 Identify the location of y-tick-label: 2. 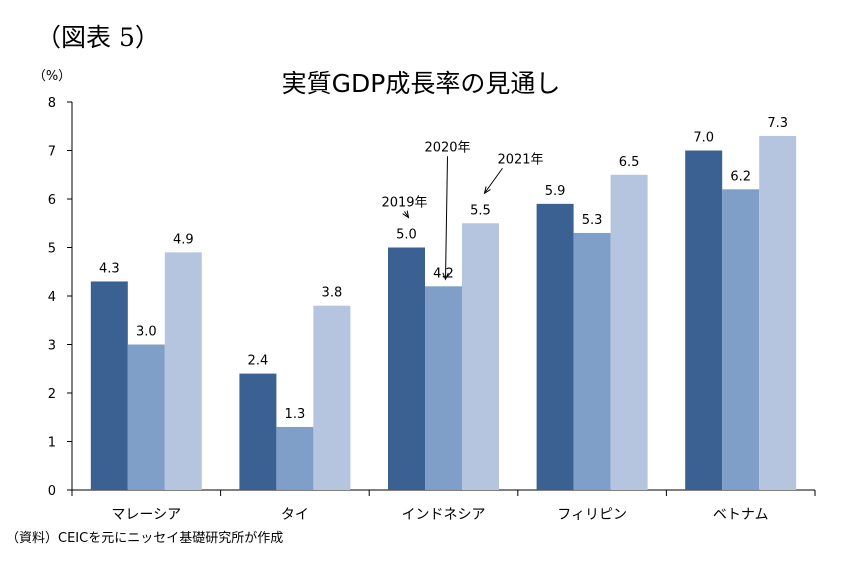
(52, 394).